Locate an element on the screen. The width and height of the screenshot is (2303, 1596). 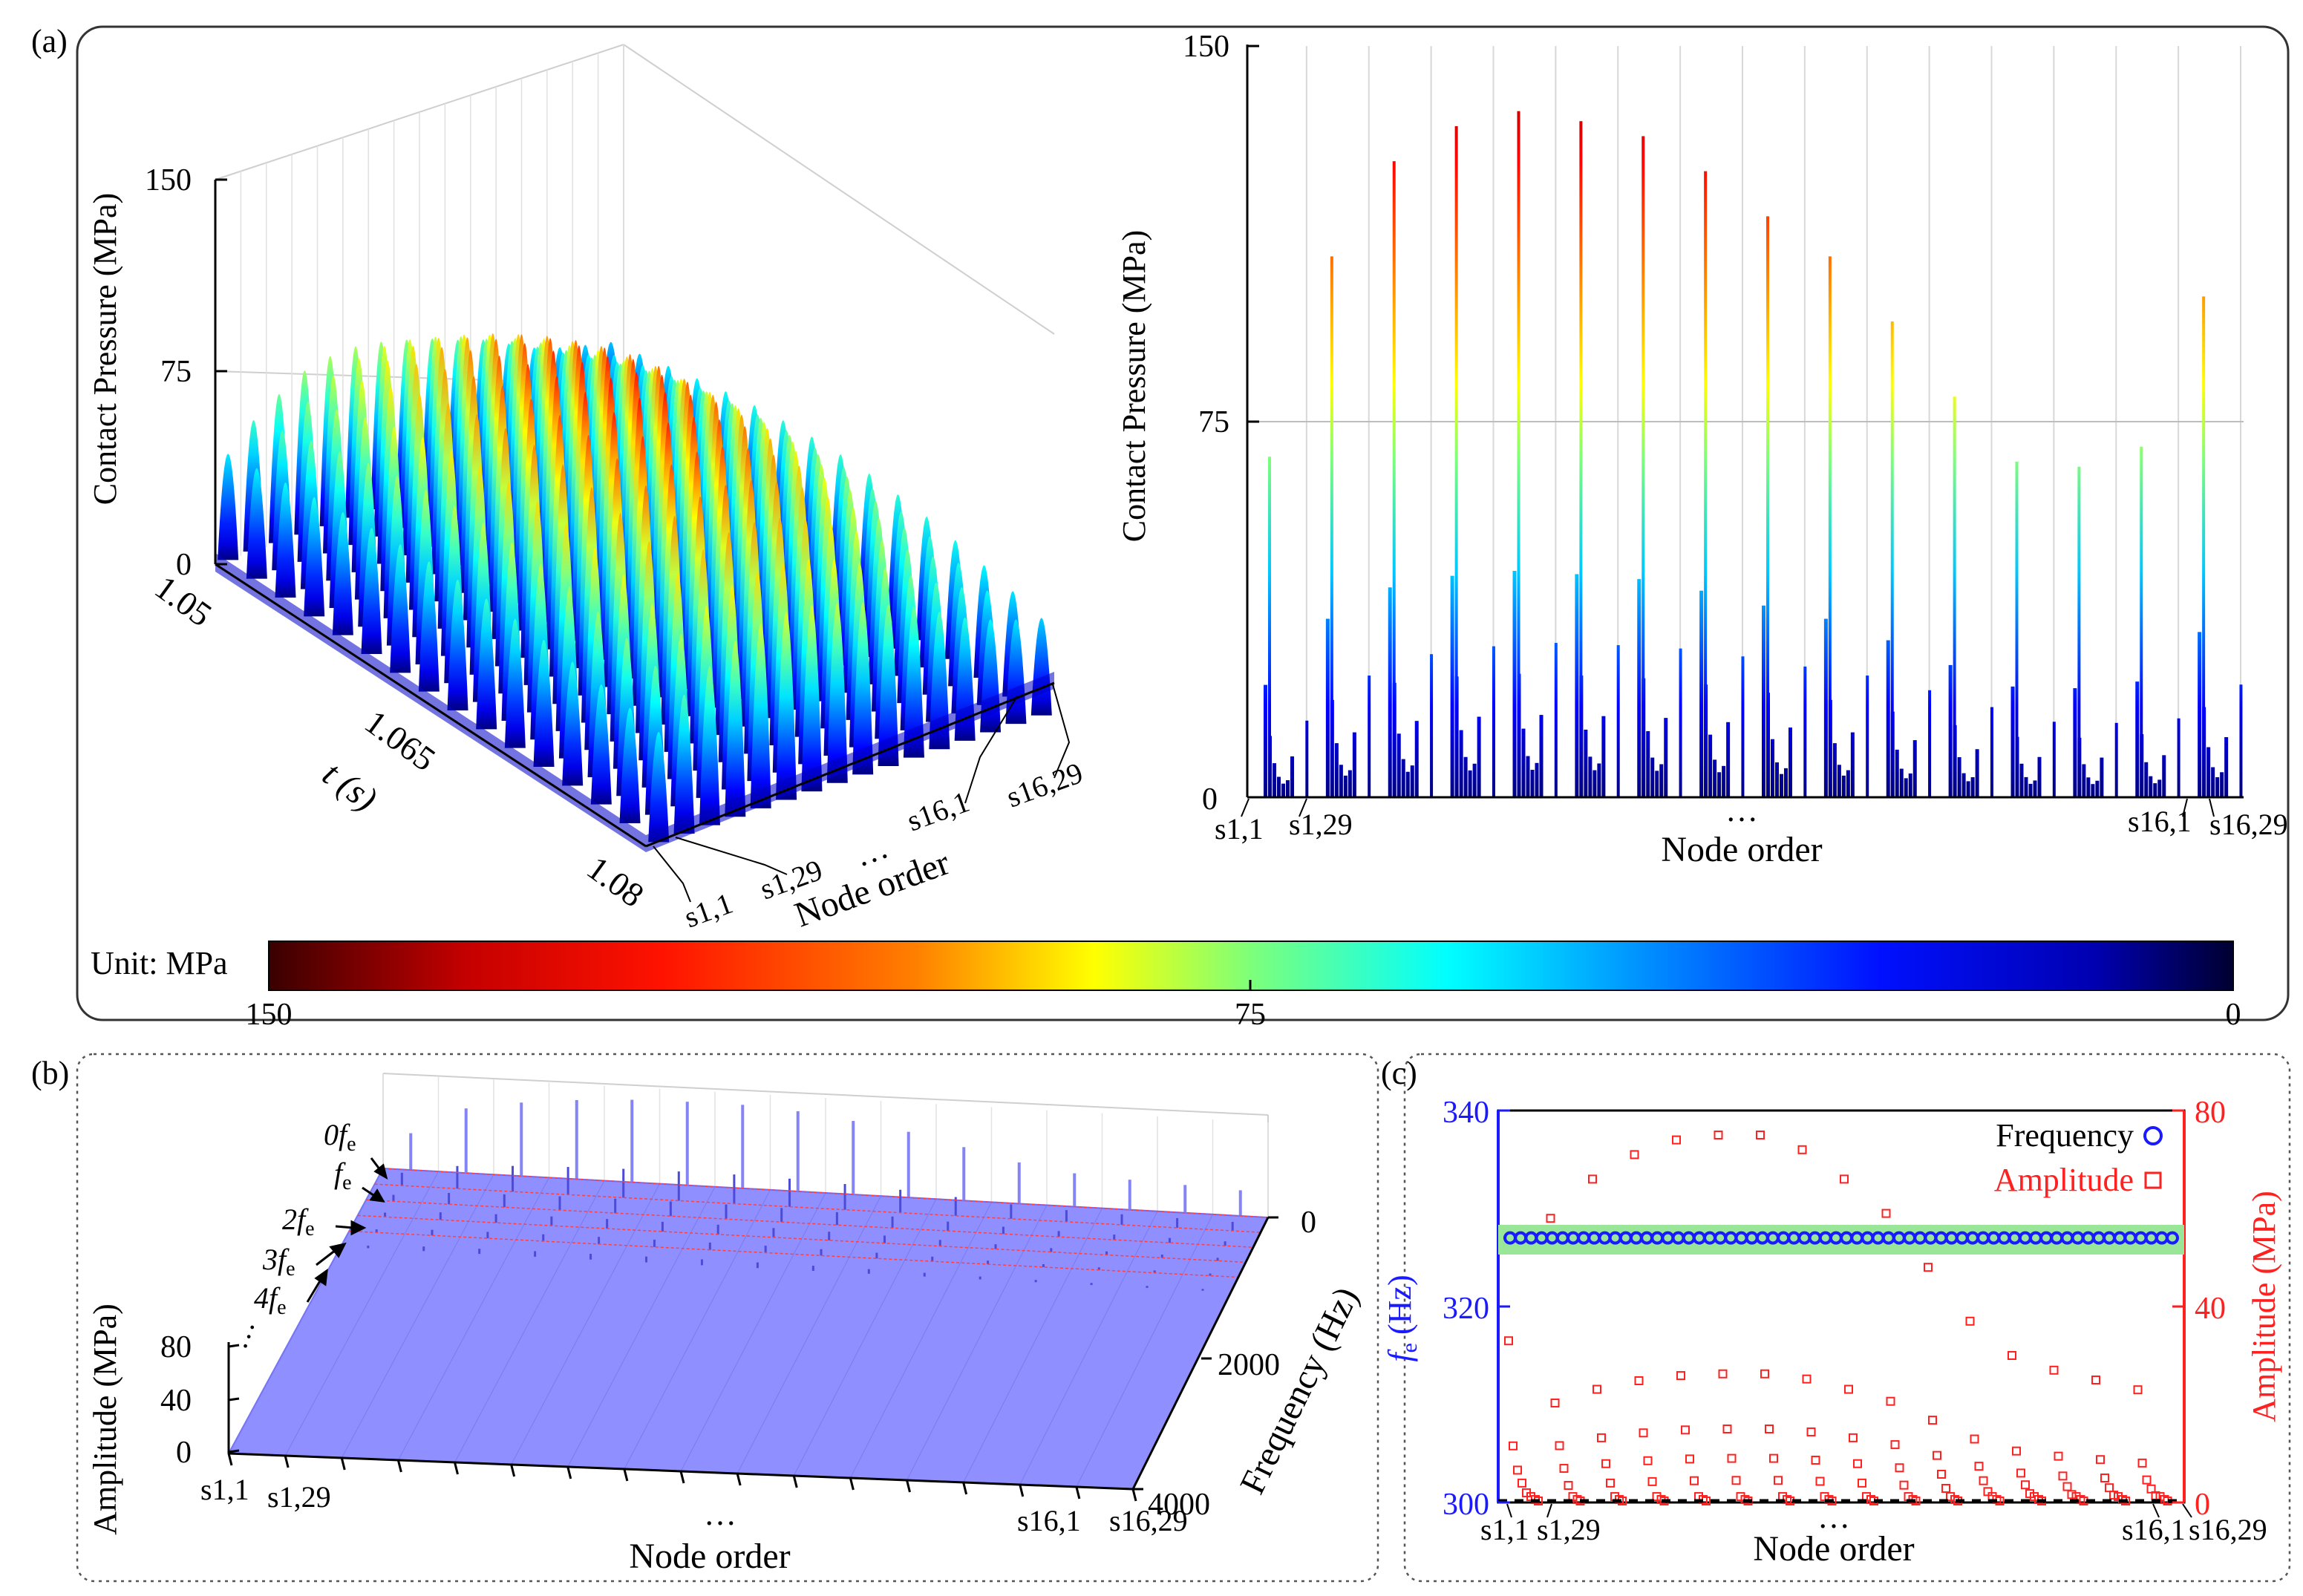
b-node-s1629: s16,29 is located at coordinates (1148, 1521).